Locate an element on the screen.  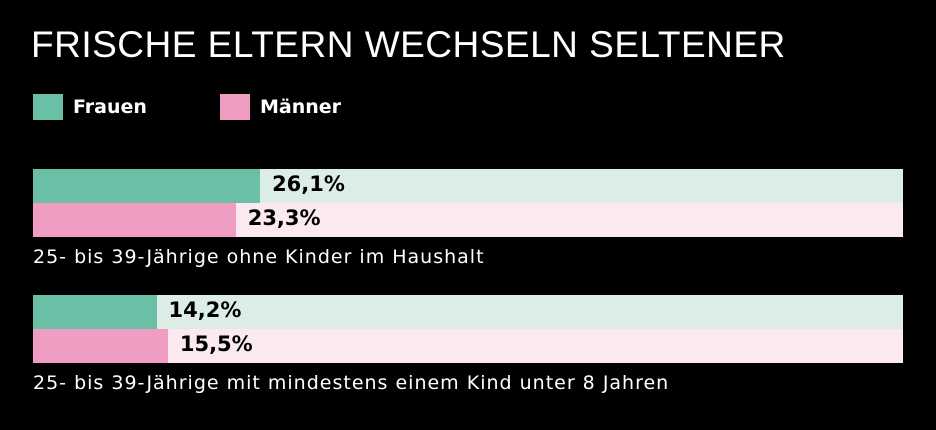
legend-swatch-maenner is located at coordinates (235, 107).